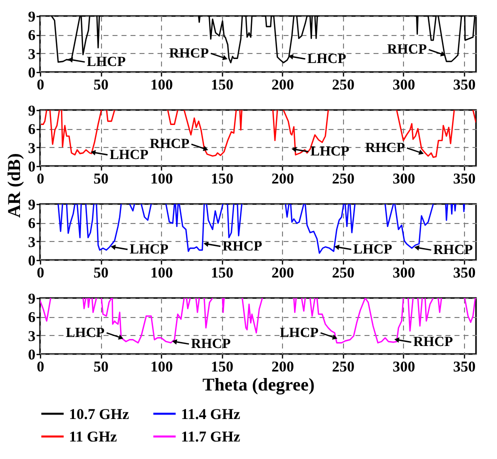 The width and height of the screenshot is (497, 459). Describe the element at coordinates (211, 438) in the screenshot. I see `legend-label: 11.7 GHz` at that location.